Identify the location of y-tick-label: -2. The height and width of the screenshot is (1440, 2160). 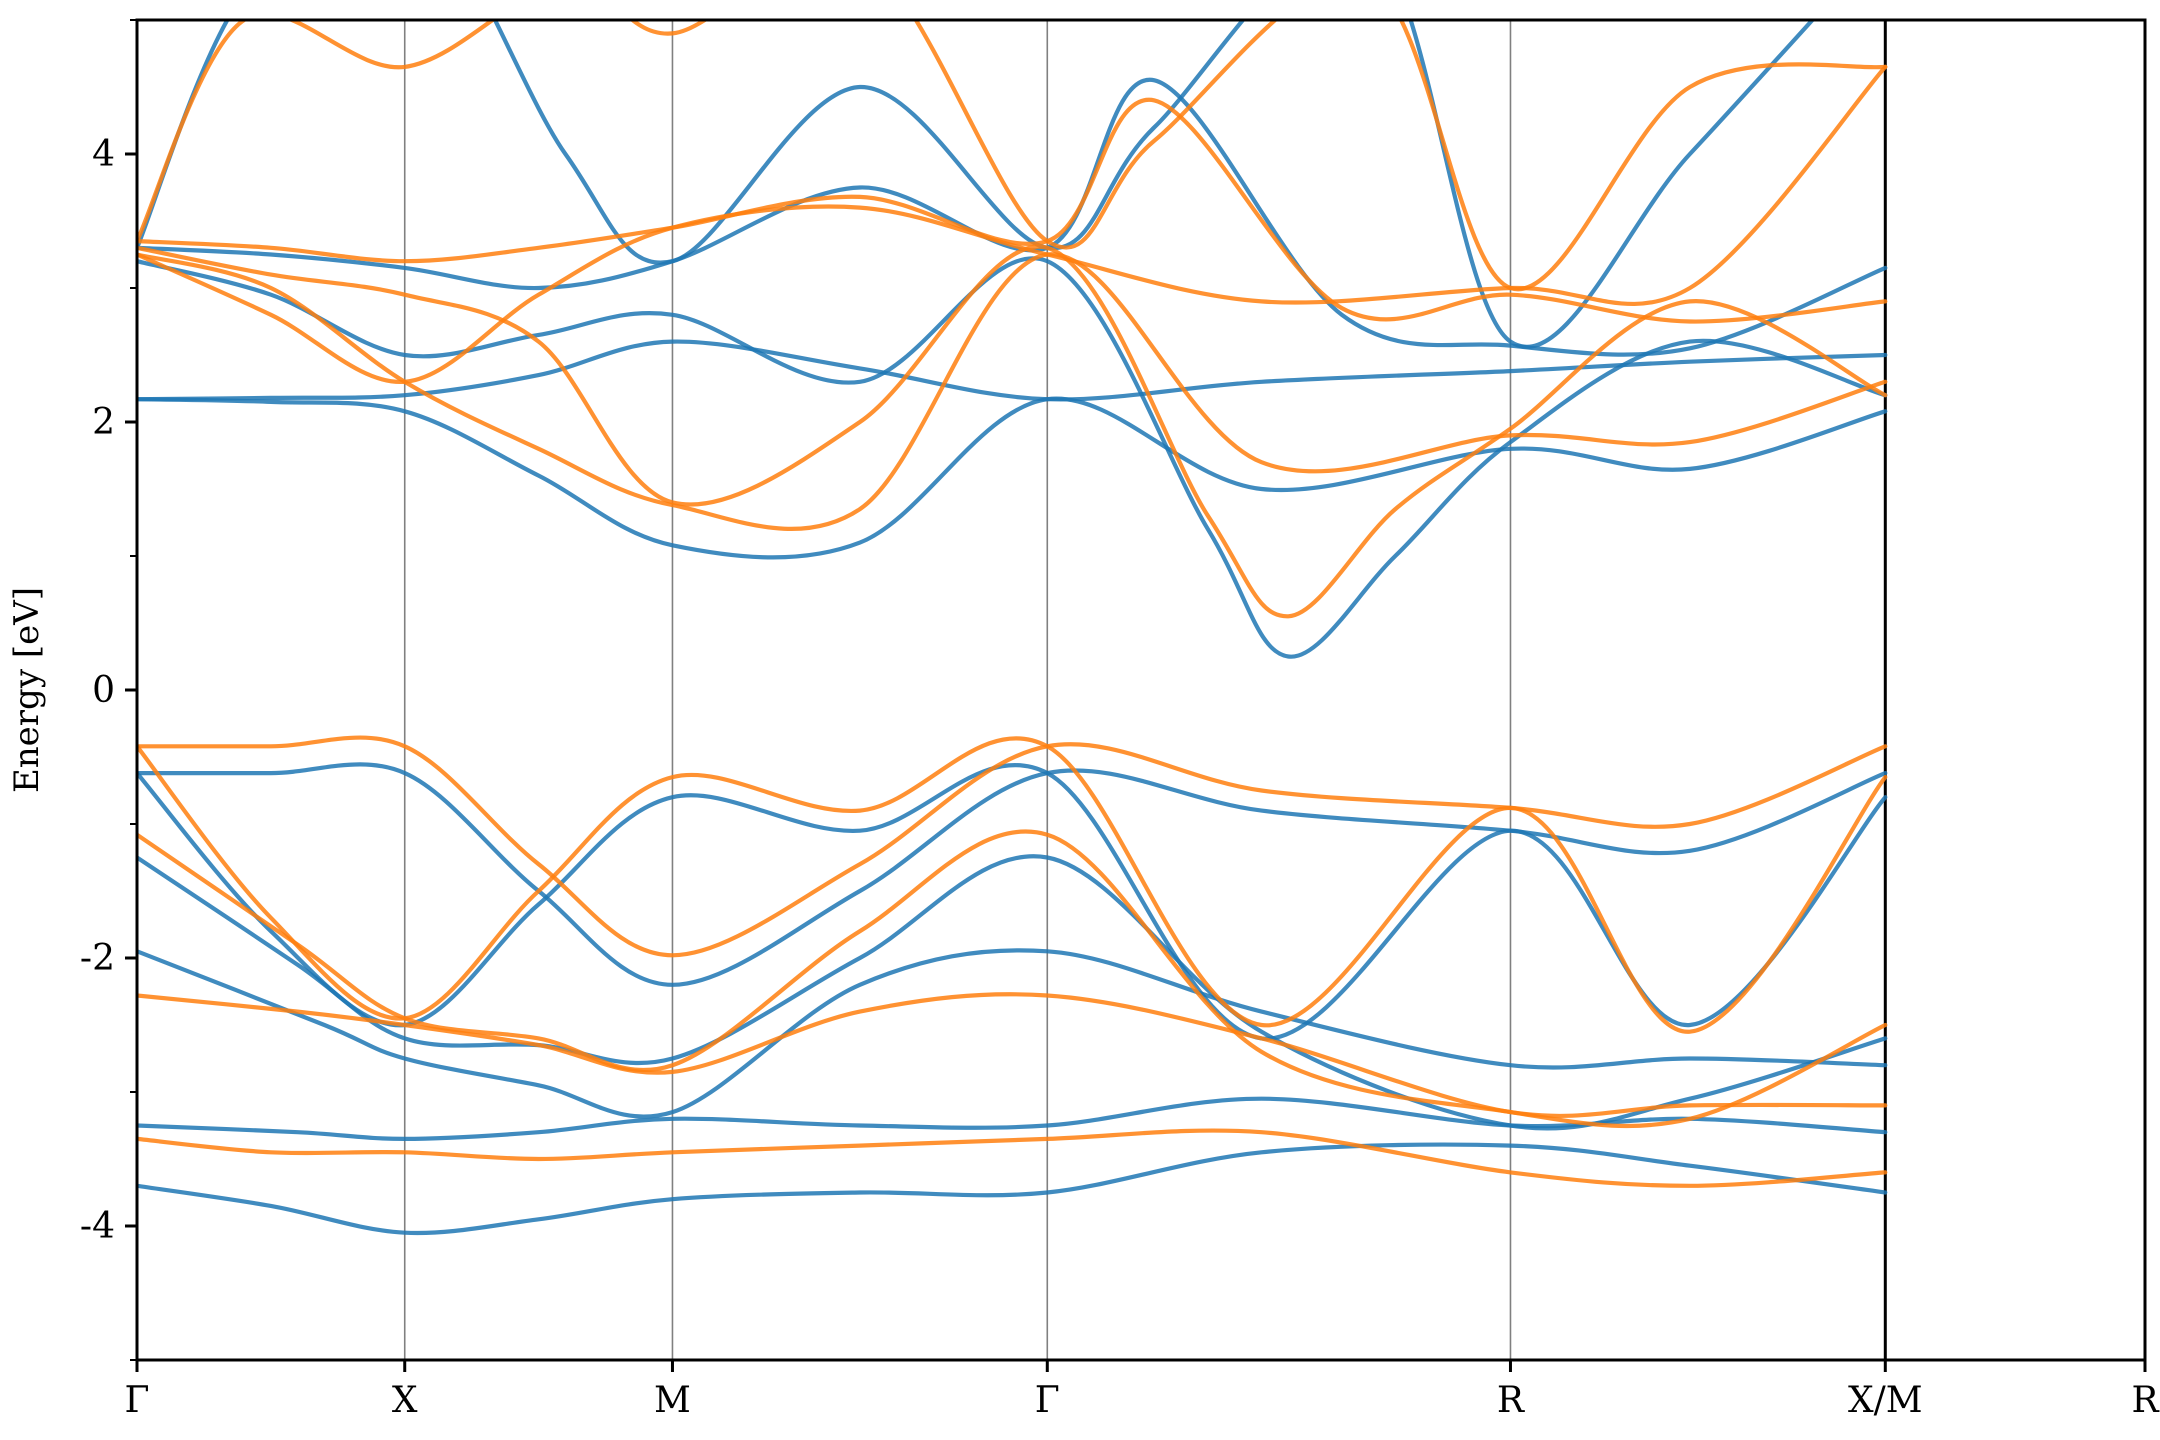
(97, 958).